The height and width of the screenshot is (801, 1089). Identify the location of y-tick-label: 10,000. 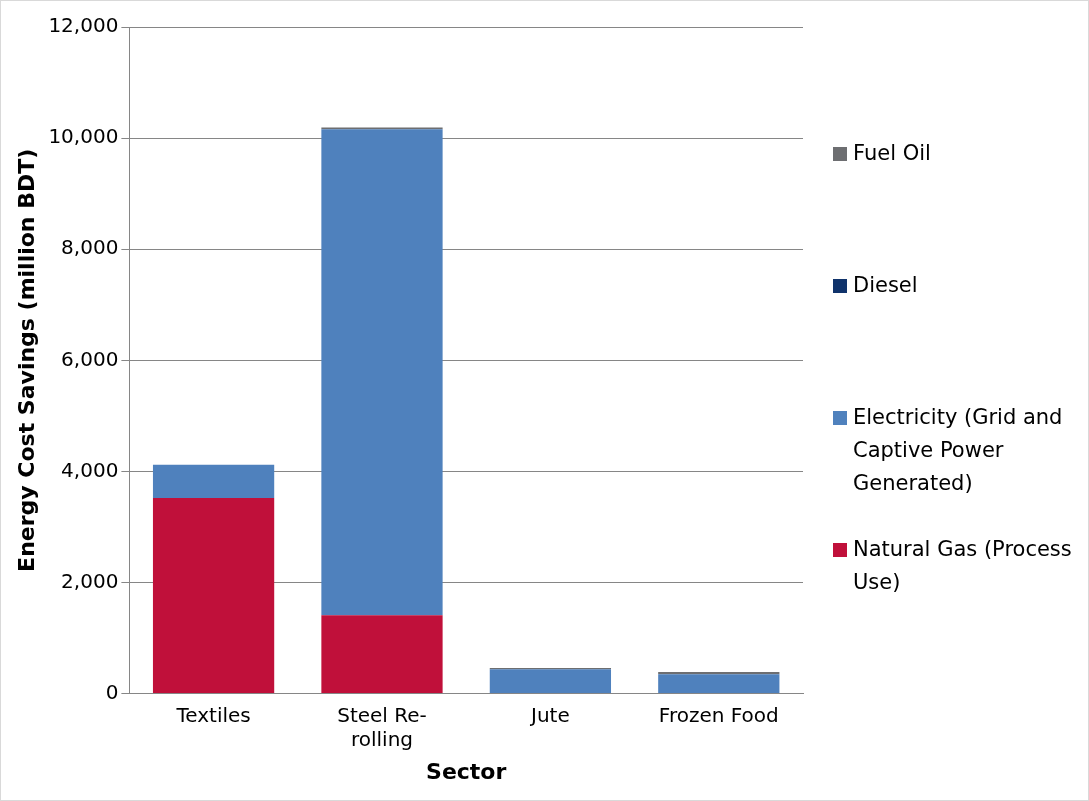
(83, 136).